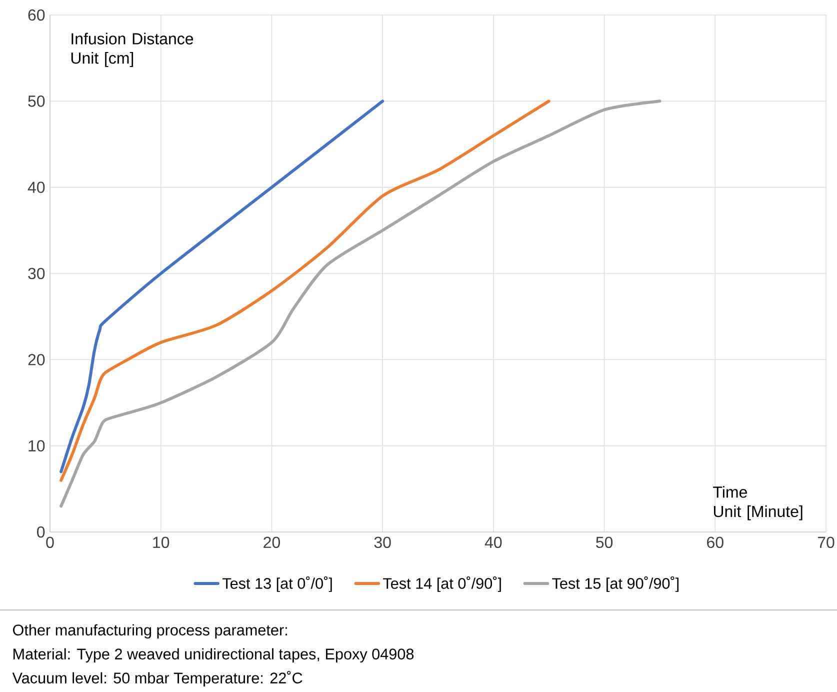  I want to click on x-tick-label: 50, so click(604, 542).